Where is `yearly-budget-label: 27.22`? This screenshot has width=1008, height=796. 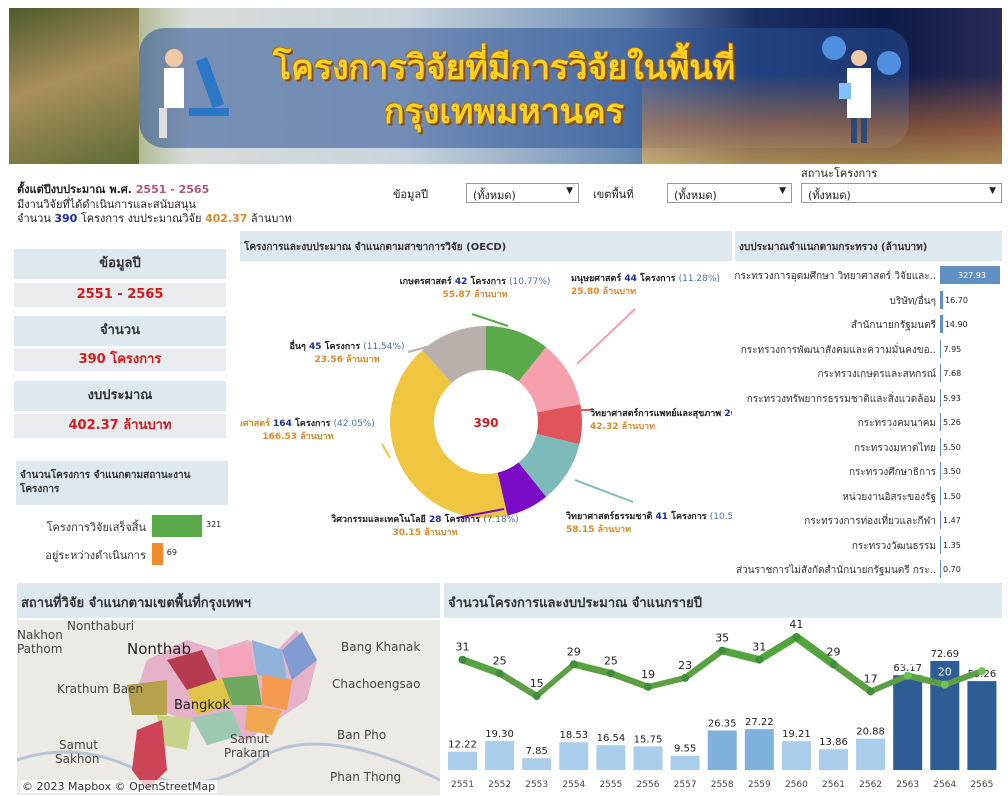
yearly-budget-label: 27.22 is located at coordinates (759, 722).